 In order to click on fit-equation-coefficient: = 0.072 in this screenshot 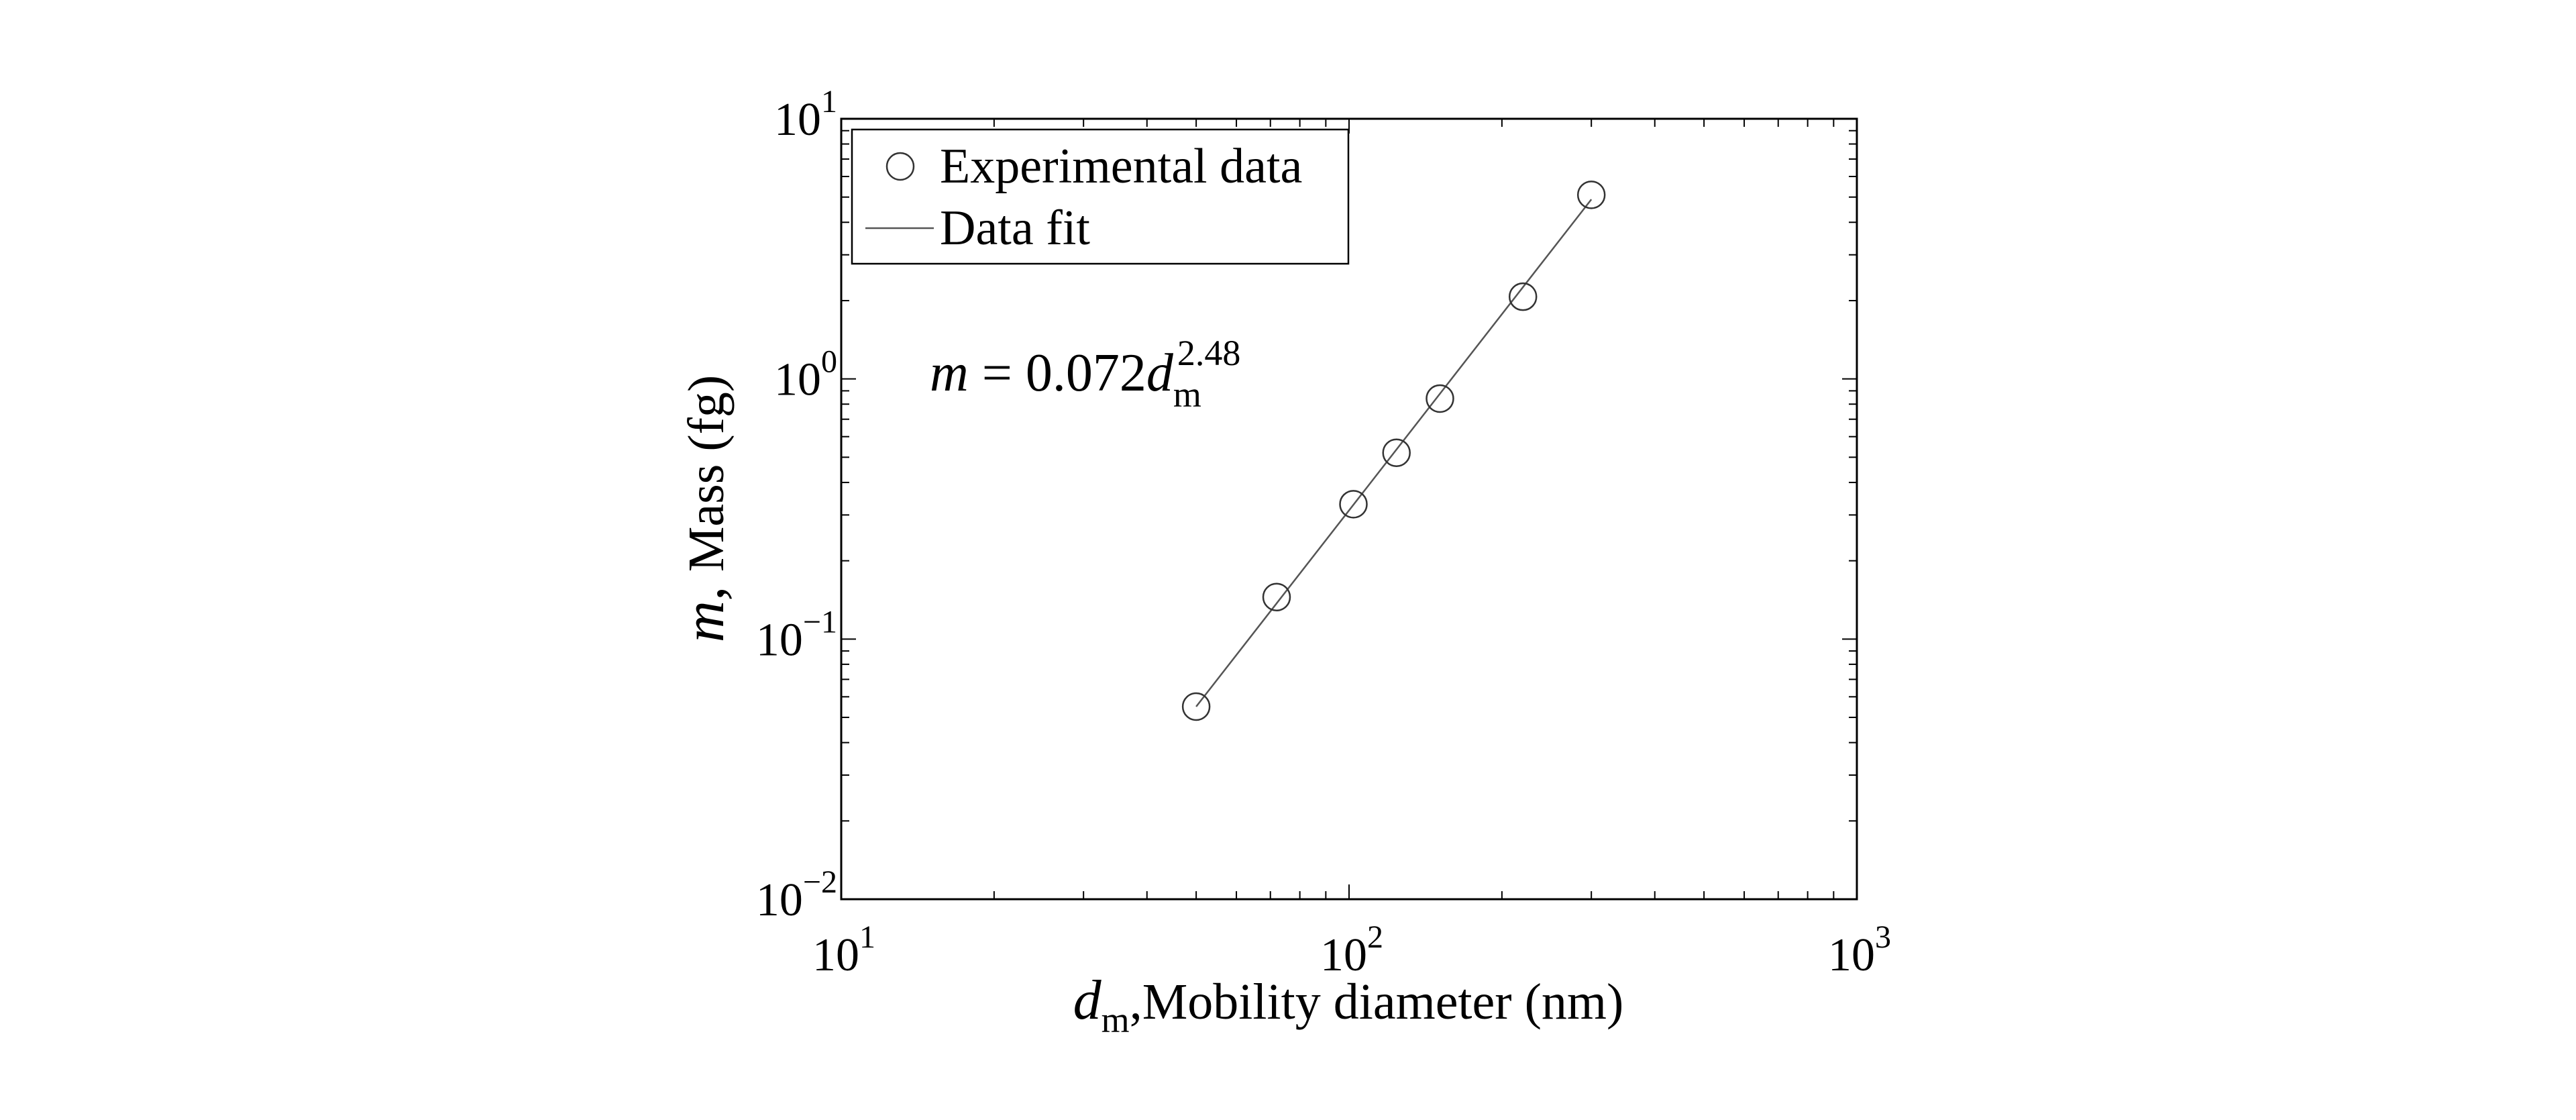, I will do `click(1057, 373)`.